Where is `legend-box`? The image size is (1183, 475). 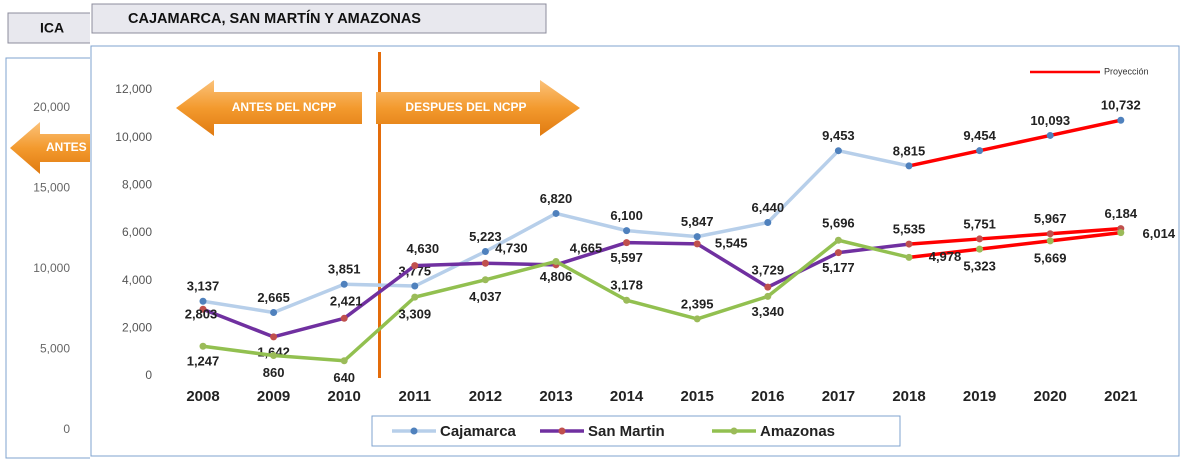
legend-box is located at coordinates (636, 431).